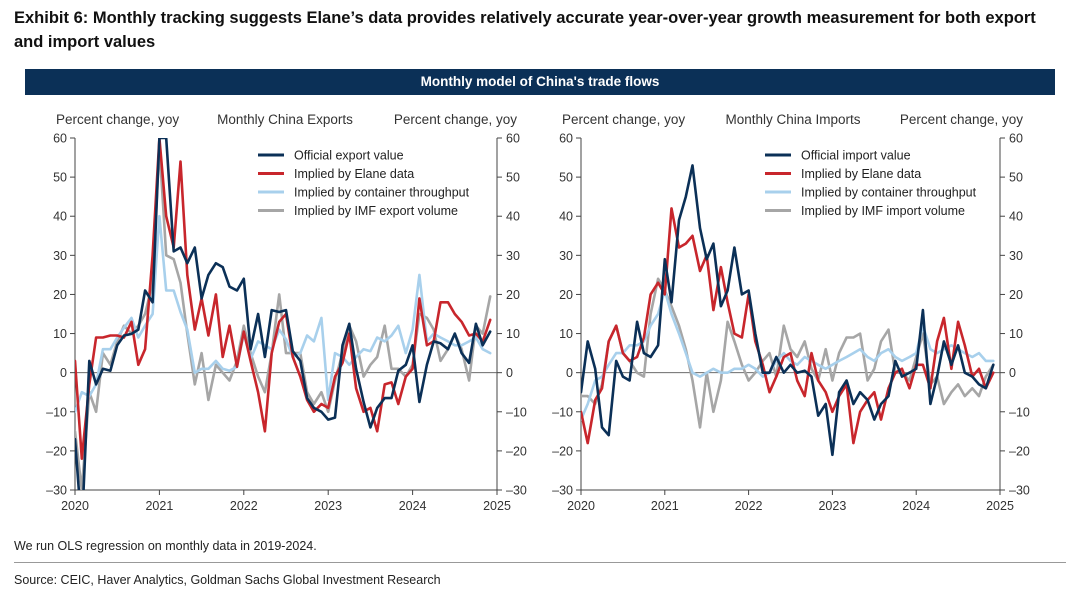  Describe the element at coordinates (349, 156) in the screenshot. I see `legend-entry: Official export value` at that location.